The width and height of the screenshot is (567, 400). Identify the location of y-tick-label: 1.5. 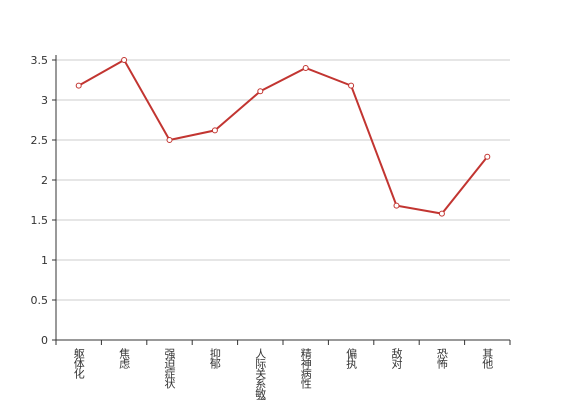
(40, 220).